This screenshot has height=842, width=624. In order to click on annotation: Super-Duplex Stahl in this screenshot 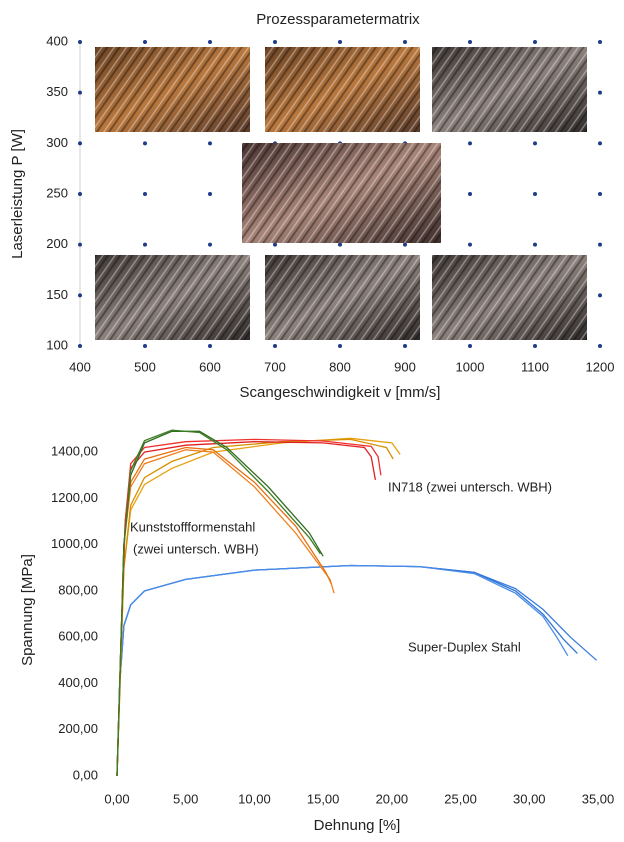, I will do `click(464, 646)`.